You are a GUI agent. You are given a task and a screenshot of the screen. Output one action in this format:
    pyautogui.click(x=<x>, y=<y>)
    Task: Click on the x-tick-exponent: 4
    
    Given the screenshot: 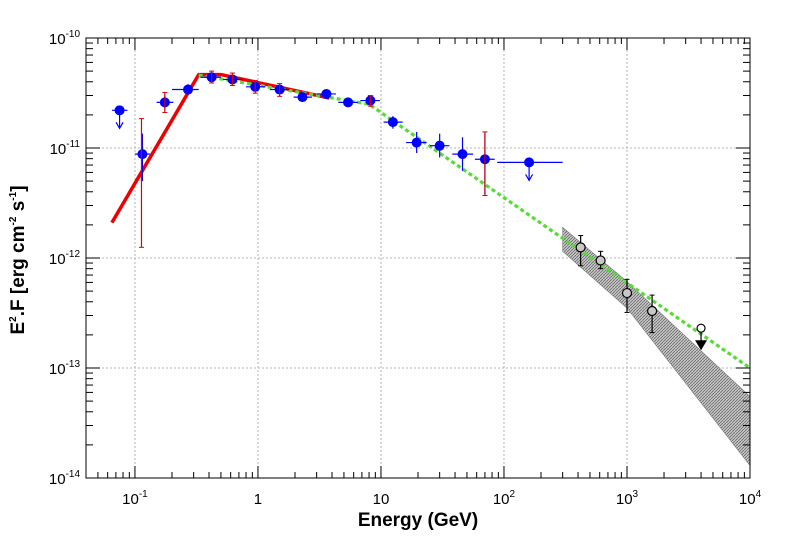 What is the action you would take?
    pyautogui.click(x=759, y=494)
    